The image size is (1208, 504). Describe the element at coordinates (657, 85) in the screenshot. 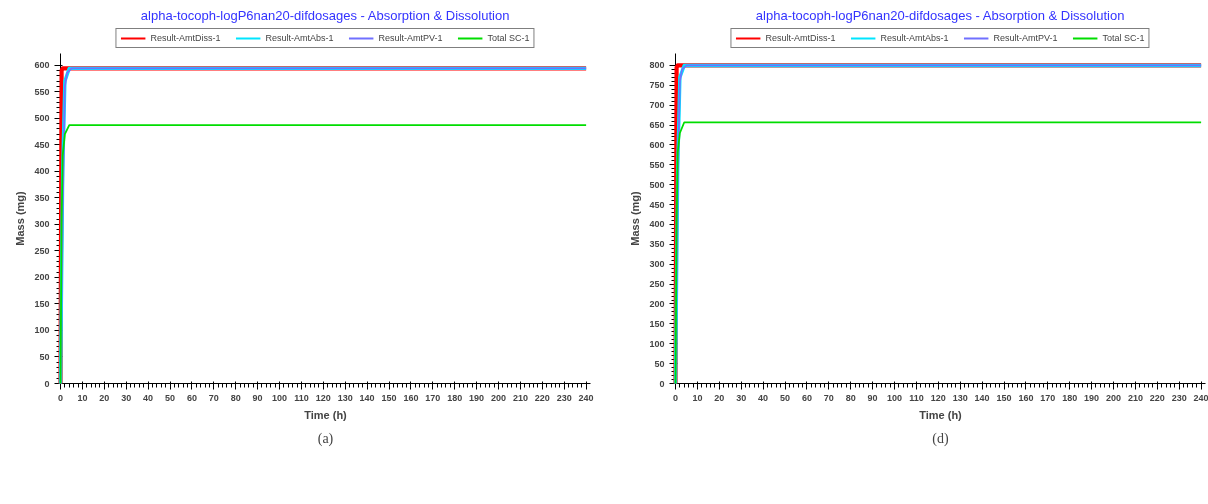

I see `y-tick-label: 750` at that location.